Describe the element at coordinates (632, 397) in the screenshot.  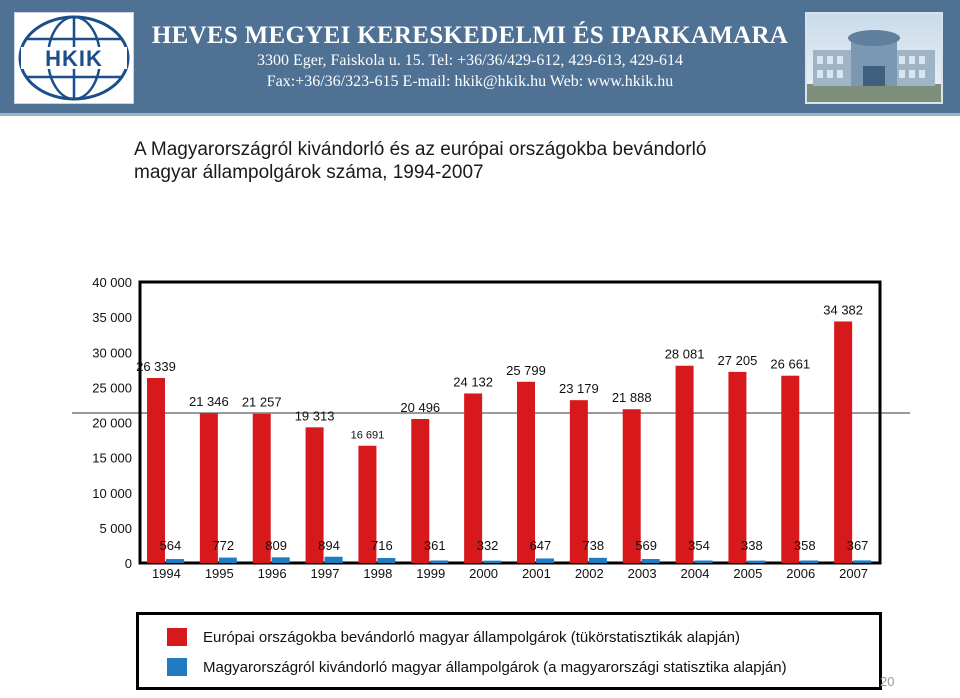
I see `data-label-immigrants: 21 888` at that location.